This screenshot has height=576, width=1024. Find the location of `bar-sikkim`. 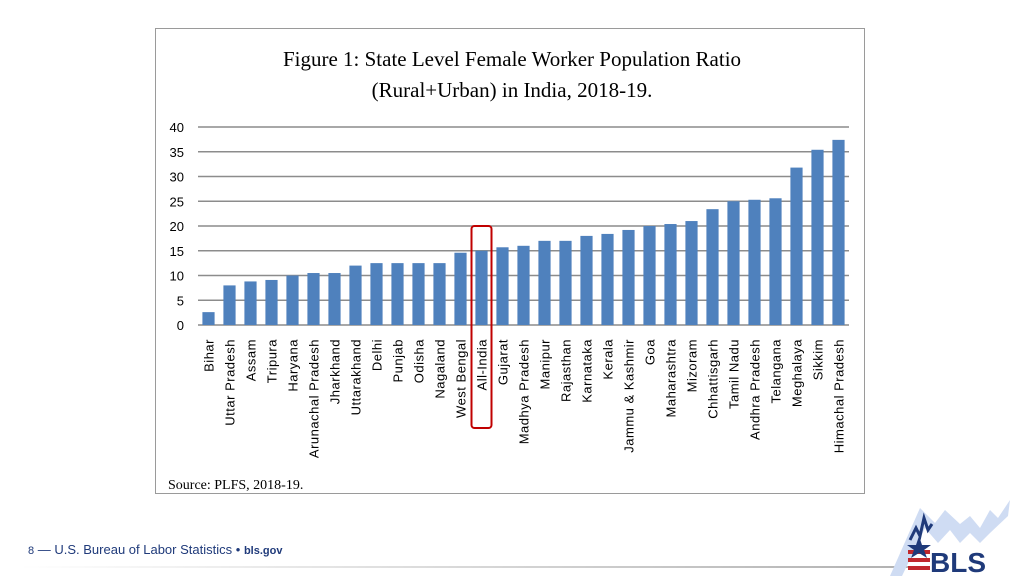

bar-sikkim is located at coordinates (817, 237).